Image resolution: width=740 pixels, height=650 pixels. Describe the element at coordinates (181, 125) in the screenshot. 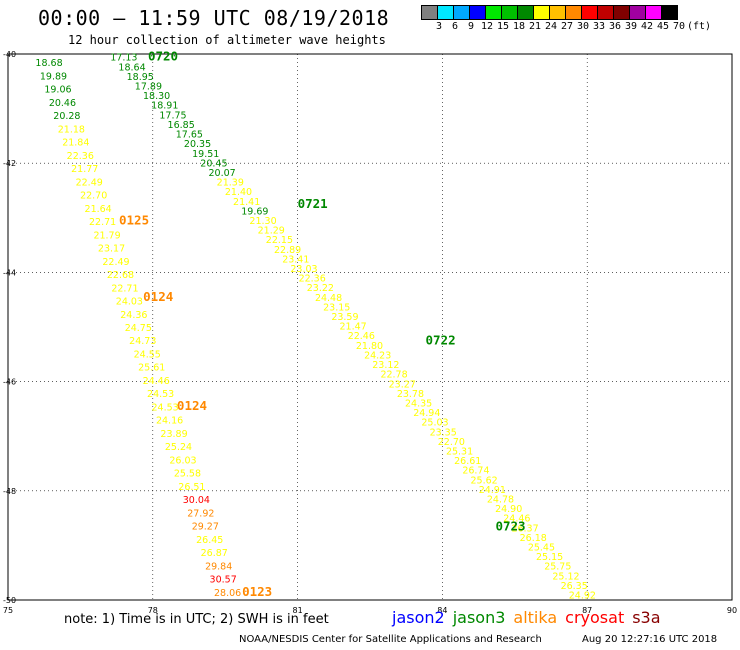

I see `swh-value: 16.85` at that location.